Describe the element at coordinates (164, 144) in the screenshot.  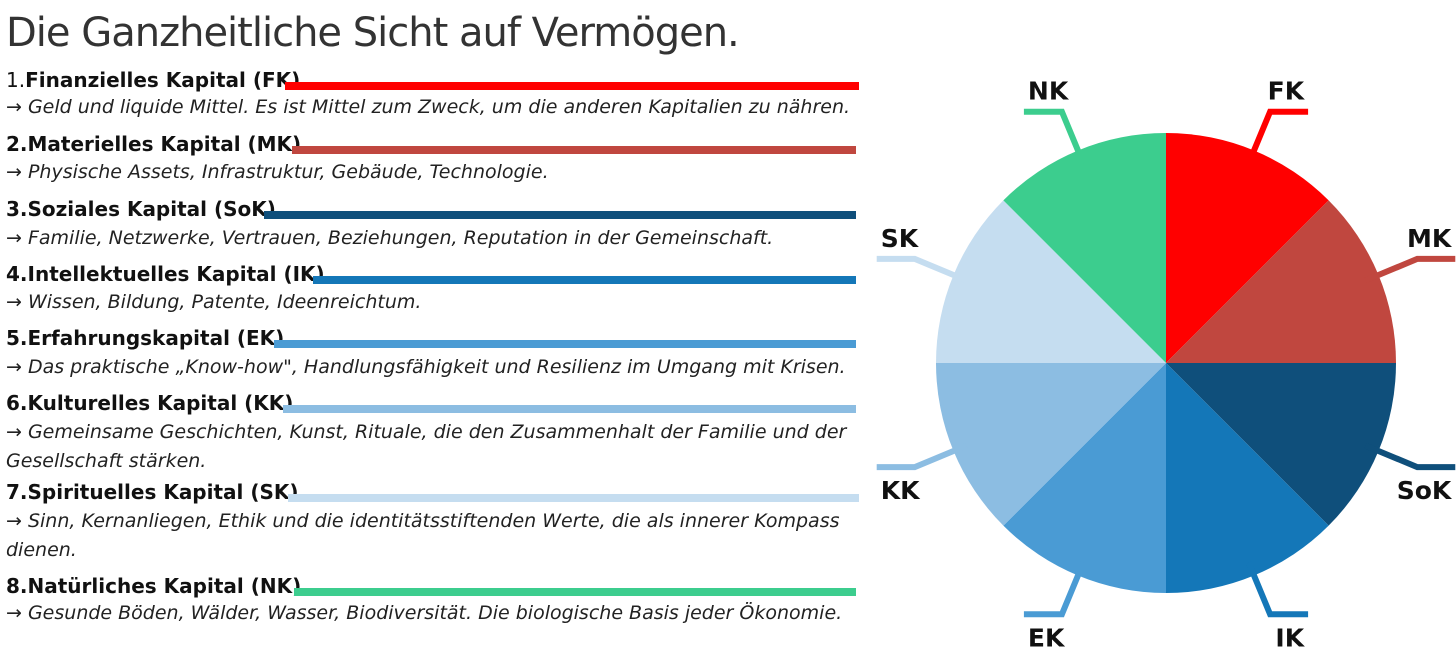
I see `item-name: Materielles Kapital (MK)` at that location.